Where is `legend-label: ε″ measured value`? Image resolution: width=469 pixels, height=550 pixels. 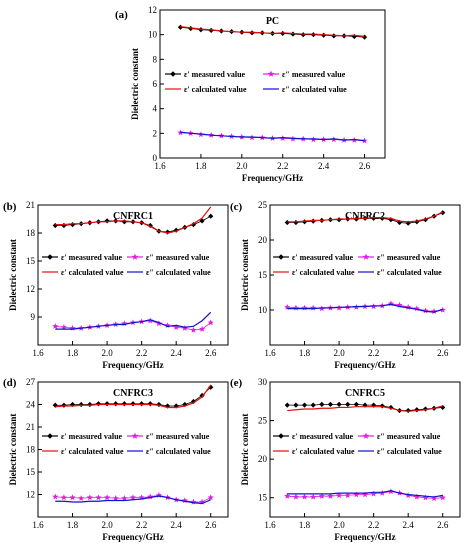
legend-label: ε″ measured value is located at coordinates (409, 257).